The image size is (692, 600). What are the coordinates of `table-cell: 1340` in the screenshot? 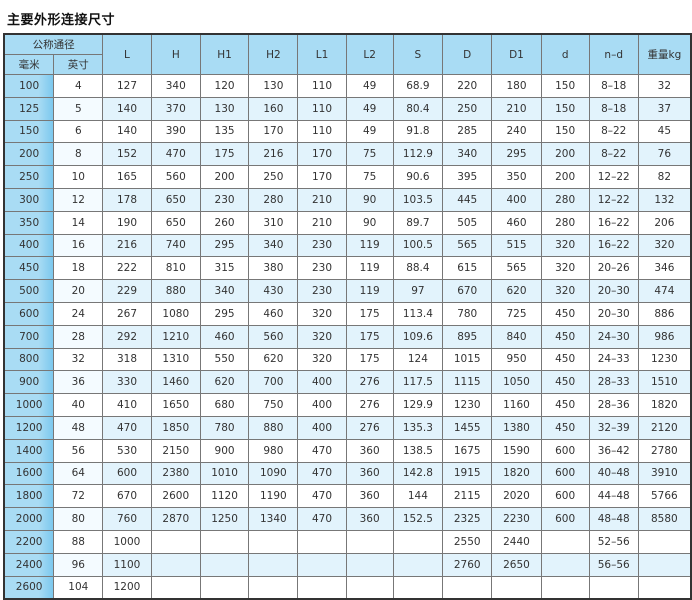 It's located at (273, 519).